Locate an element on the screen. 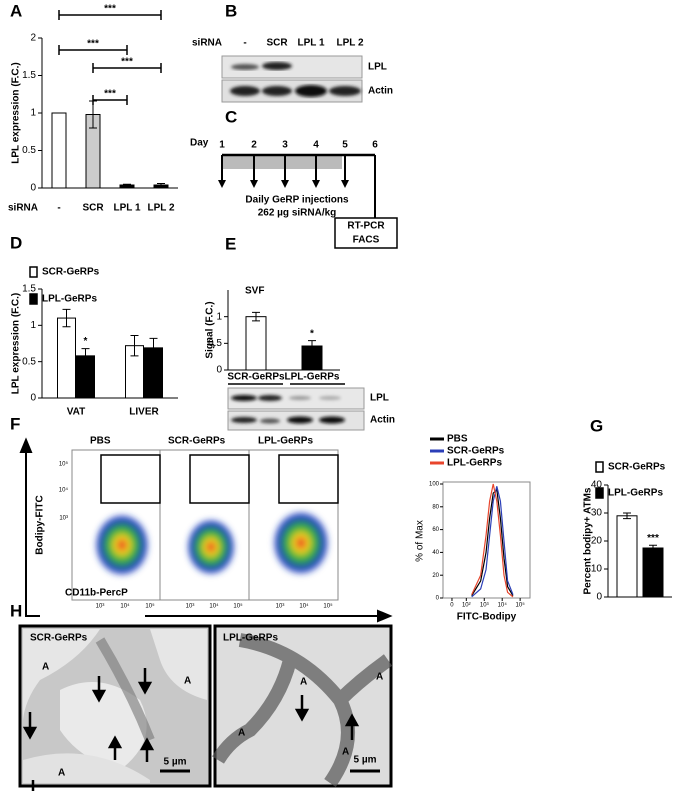 This screenshot has width=691, height=791. x-tick-label: SCR-GeRPs is located at coordinates (256, 377).